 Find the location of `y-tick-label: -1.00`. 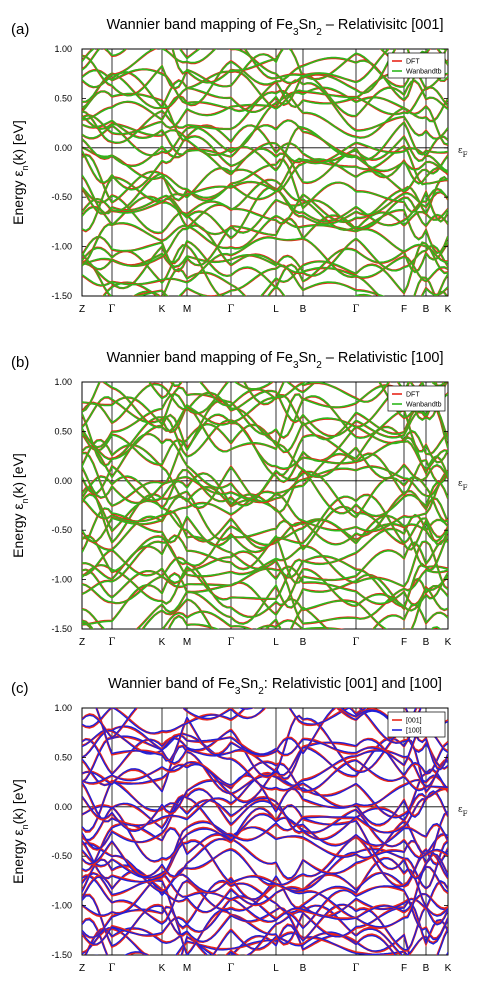

y-tick-label: -1.00 is located at coordinates (61, 580).